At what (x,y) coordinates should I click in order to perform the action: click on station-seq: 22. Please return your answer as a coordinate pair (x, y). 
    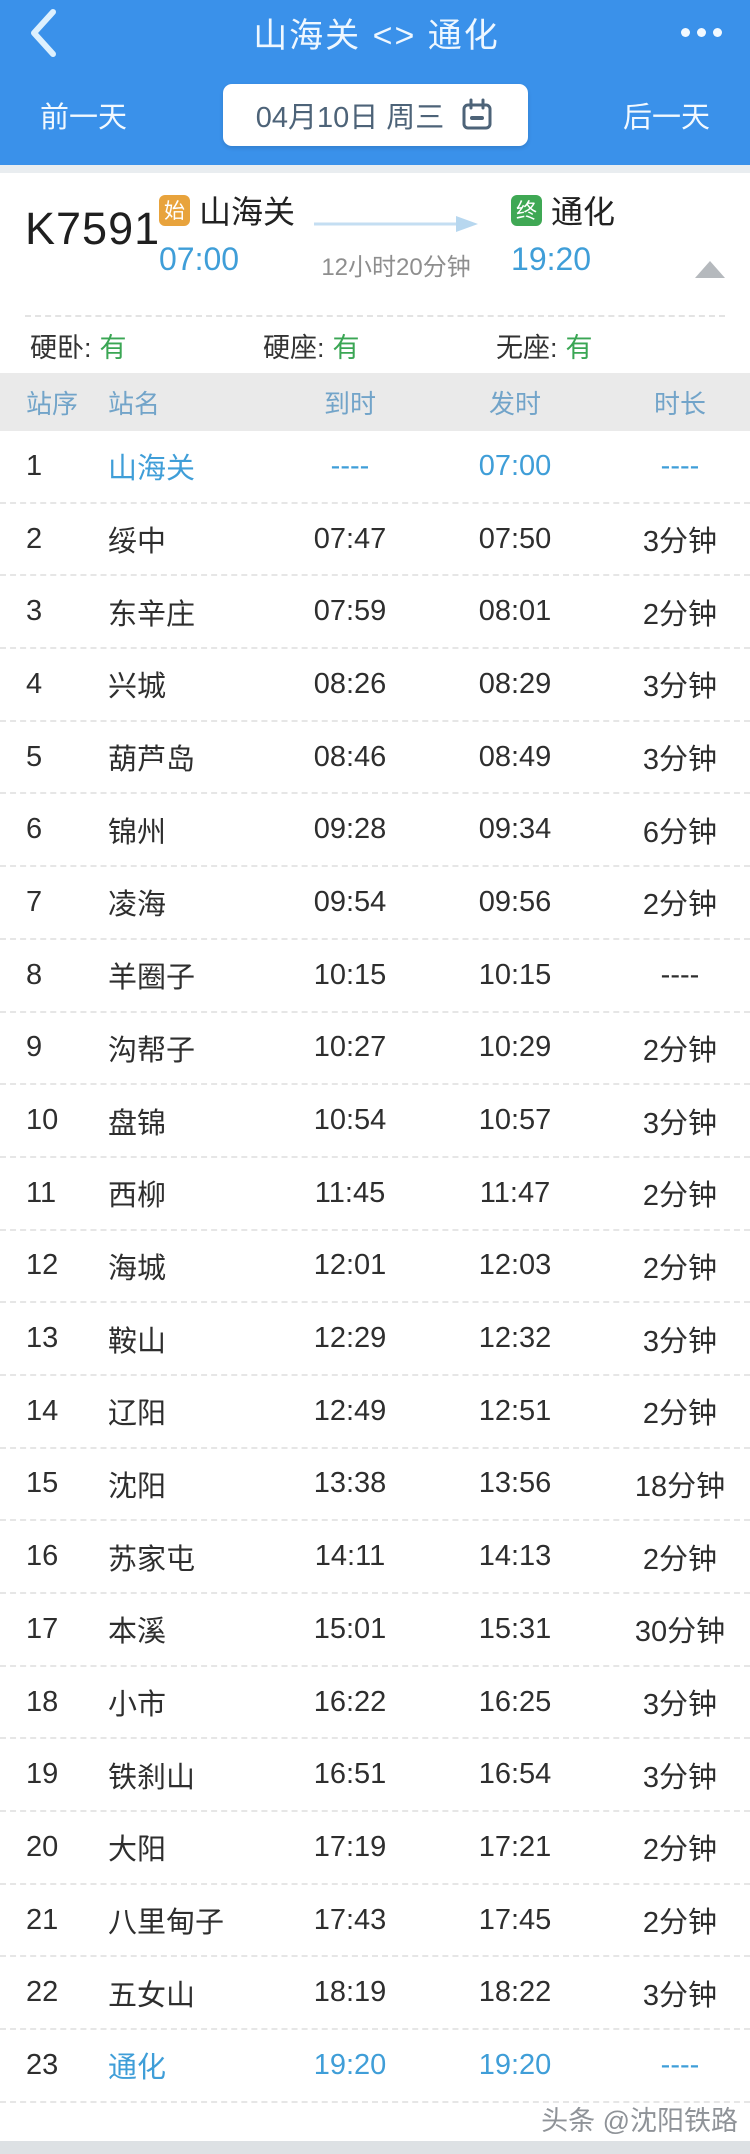
    Looking at the image, I should click on (42, 1992).